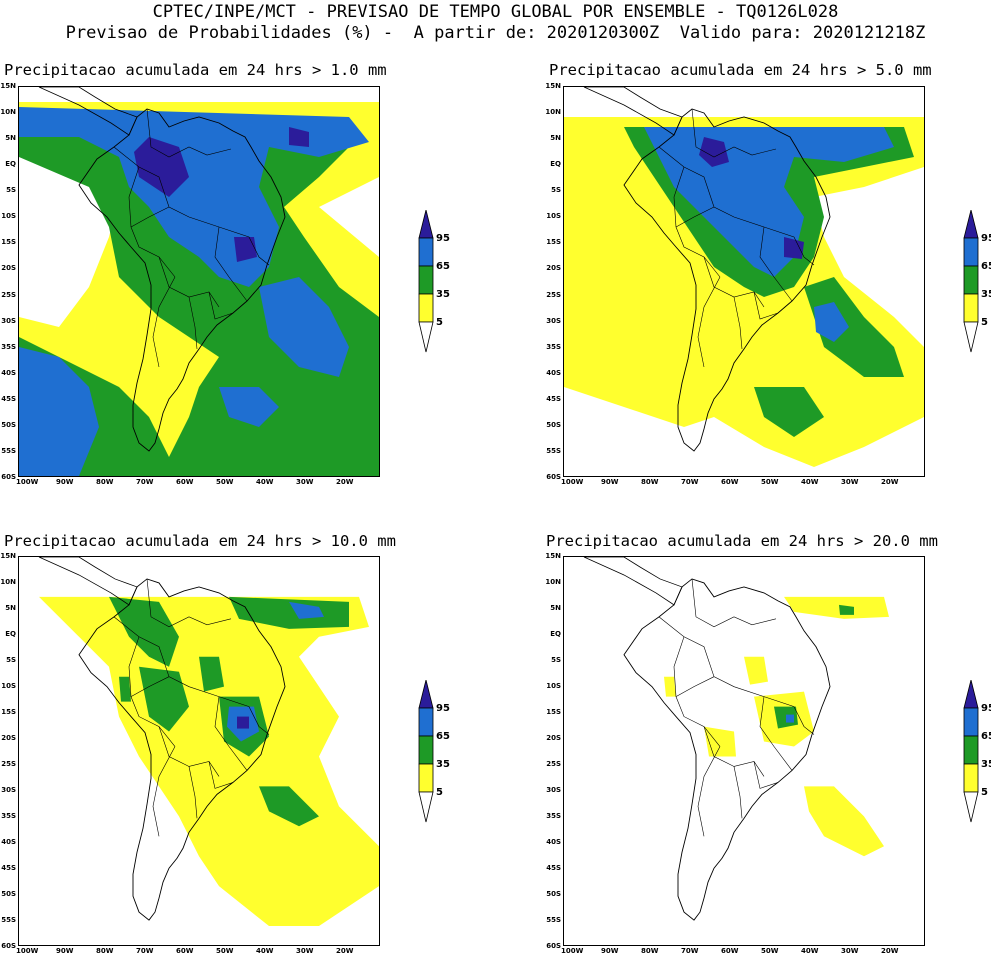 The width and height of the screenshot is (991, 957). I want to click on lat-label: 5N, so click(555, 608).